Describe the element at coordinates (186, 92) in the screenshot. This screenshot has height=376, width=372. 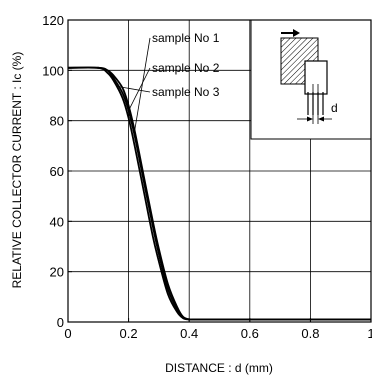
I see `series-label: sample No 3` at that location.